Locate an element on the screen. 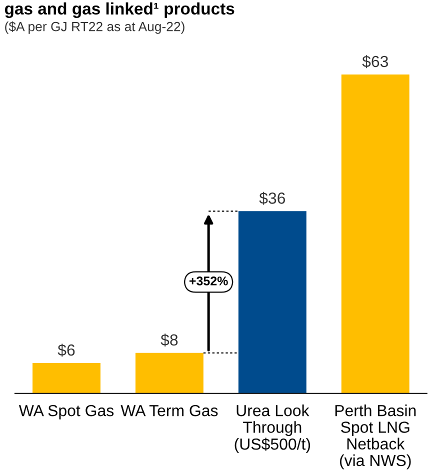 Image resolution: width=429 pixels, height=474 pixels. data-label: $36 is located at coordinates (272, 198).